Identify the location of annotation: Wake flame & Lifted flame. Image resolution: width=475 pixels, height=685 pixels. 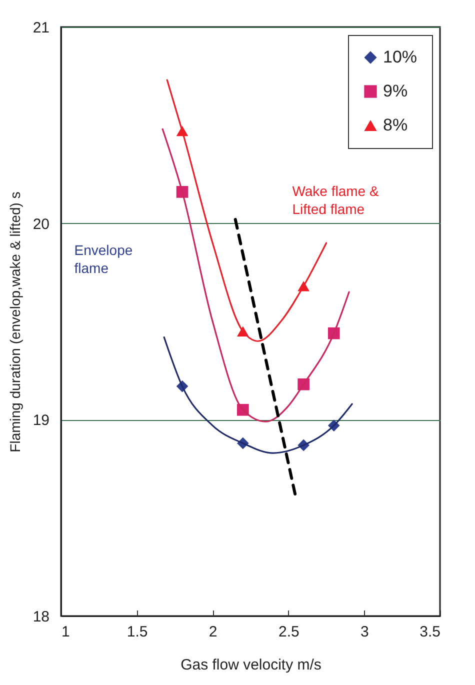
(336, 199).